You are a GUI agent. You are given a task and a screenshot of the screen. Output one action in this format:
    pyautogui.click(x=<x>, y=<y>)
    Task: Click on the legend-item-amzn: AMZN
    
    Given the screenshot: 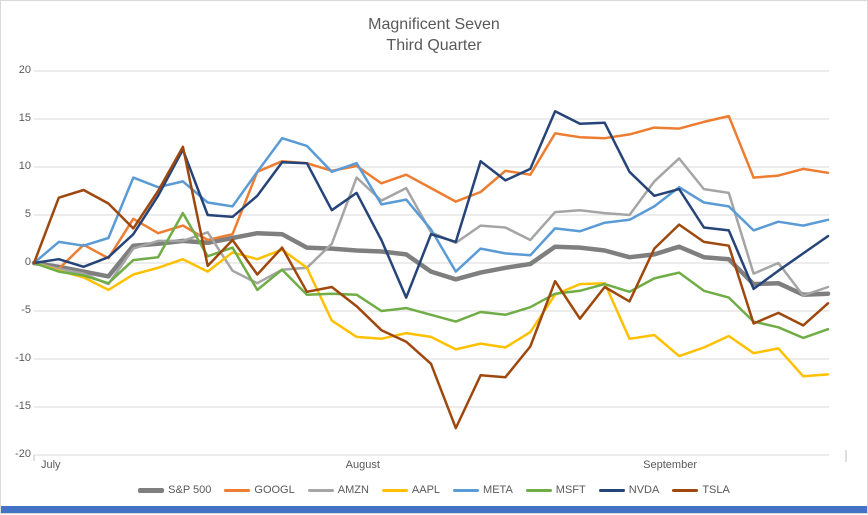 What is the action you would take?
    pyautogui.click(x=338, y=490)
    